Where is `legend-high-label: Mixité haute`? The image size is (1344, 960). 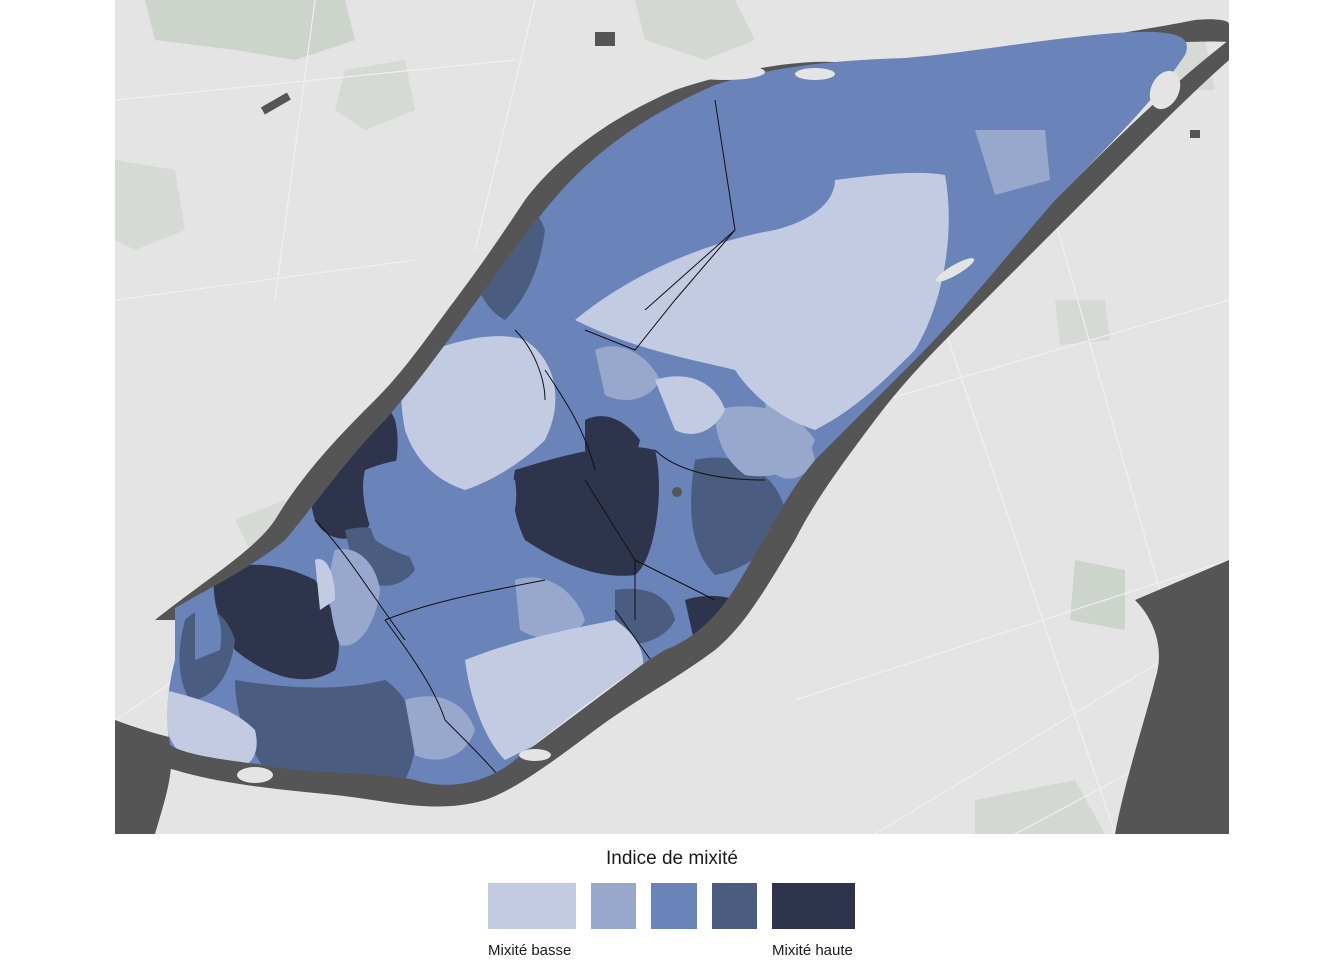
legend-high-label: Mixité haute is located at coordinates (812, 950).